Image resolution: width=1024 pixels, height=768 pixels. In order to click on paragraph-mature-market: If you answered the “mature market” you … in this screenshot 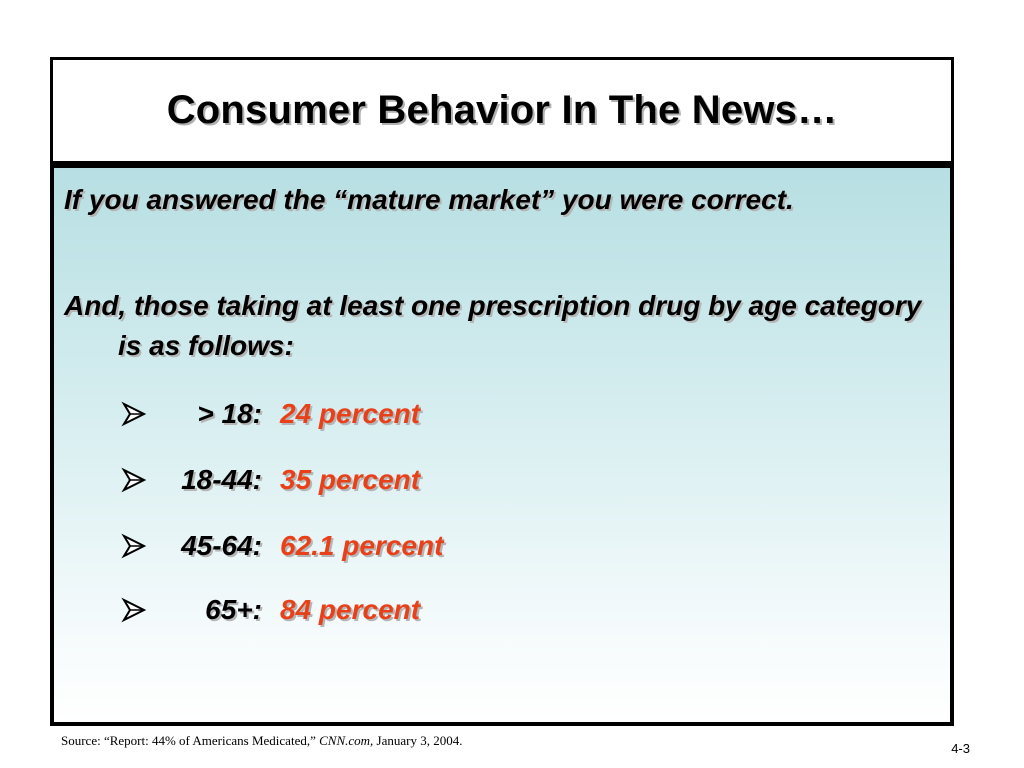, I will do `click(429, 199)`.